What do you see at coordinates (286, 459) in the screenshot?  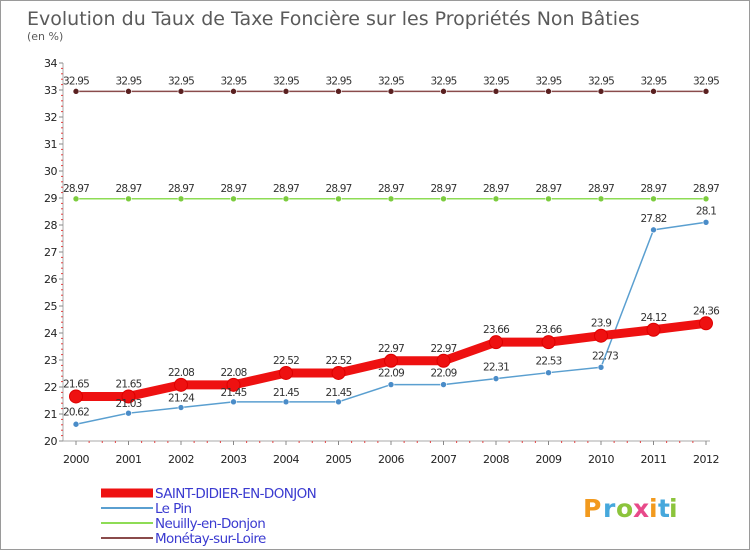 I see `x-tick-label: 2004` at bounding box center [286, 459].